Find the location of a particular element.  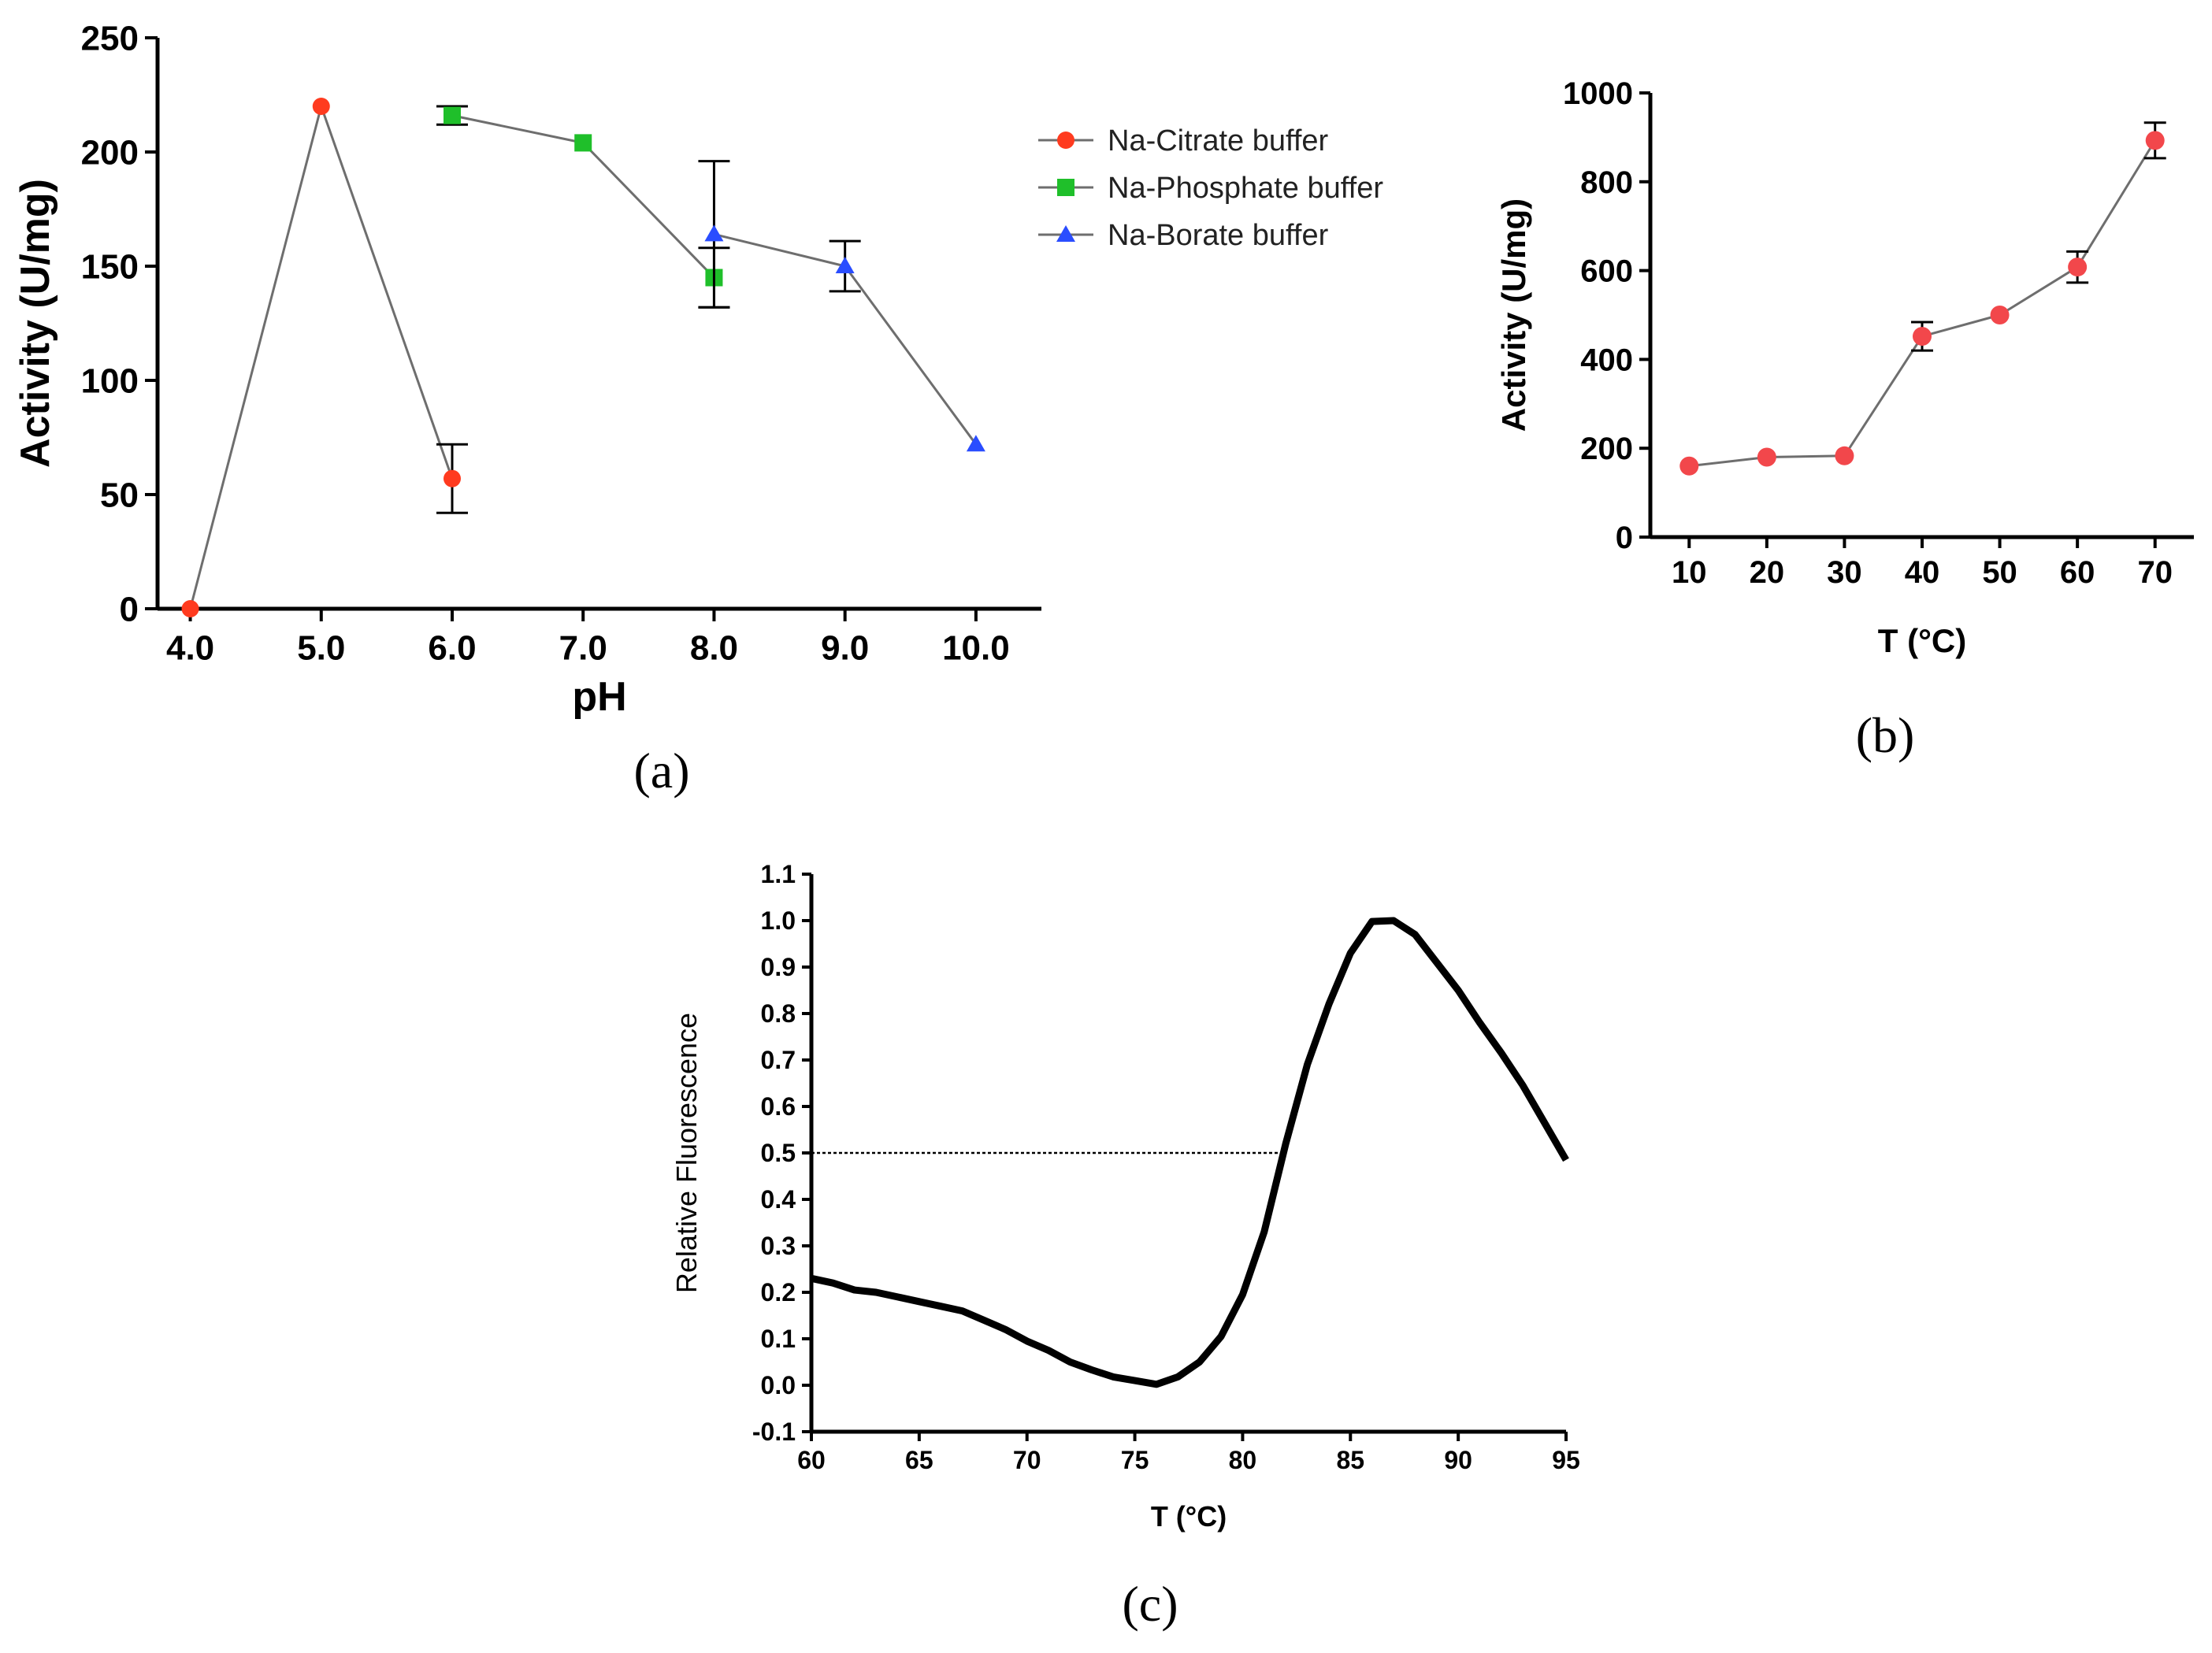

x-tick-label: 75 is located at coordinates (1135, 1460).